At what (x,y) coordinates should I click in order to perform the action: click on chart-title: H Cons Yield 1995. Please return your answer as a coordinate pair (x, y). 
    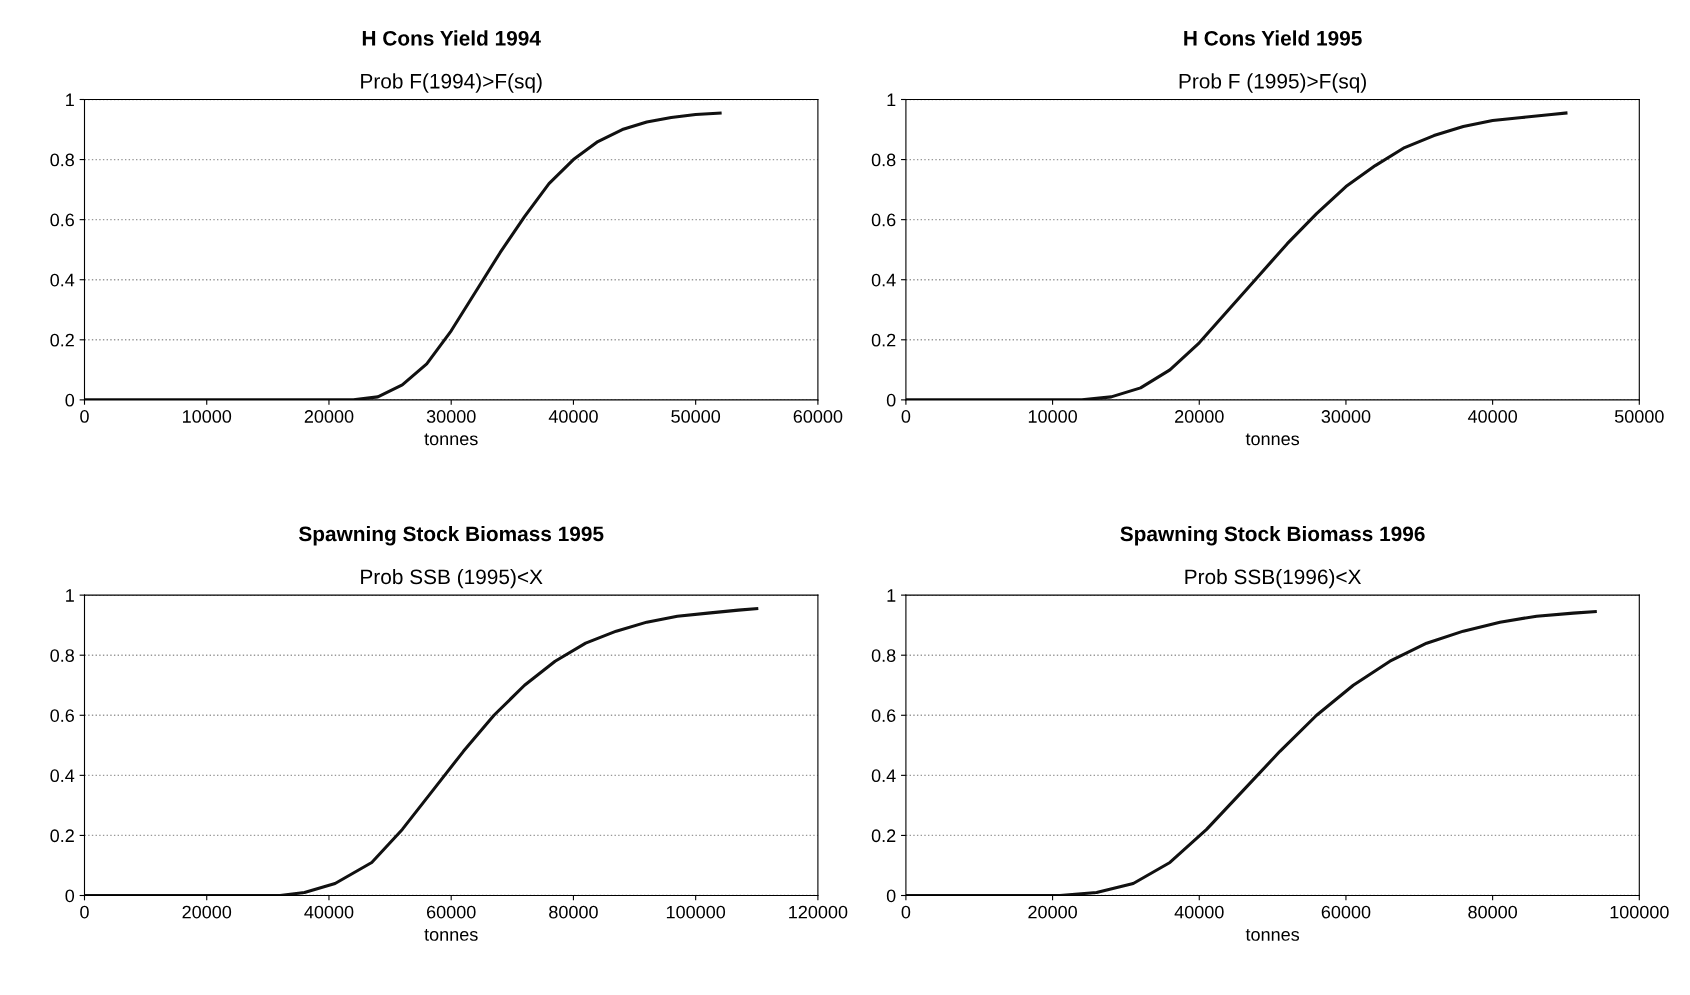
    Looking at the image, I should click on (1273, 38).